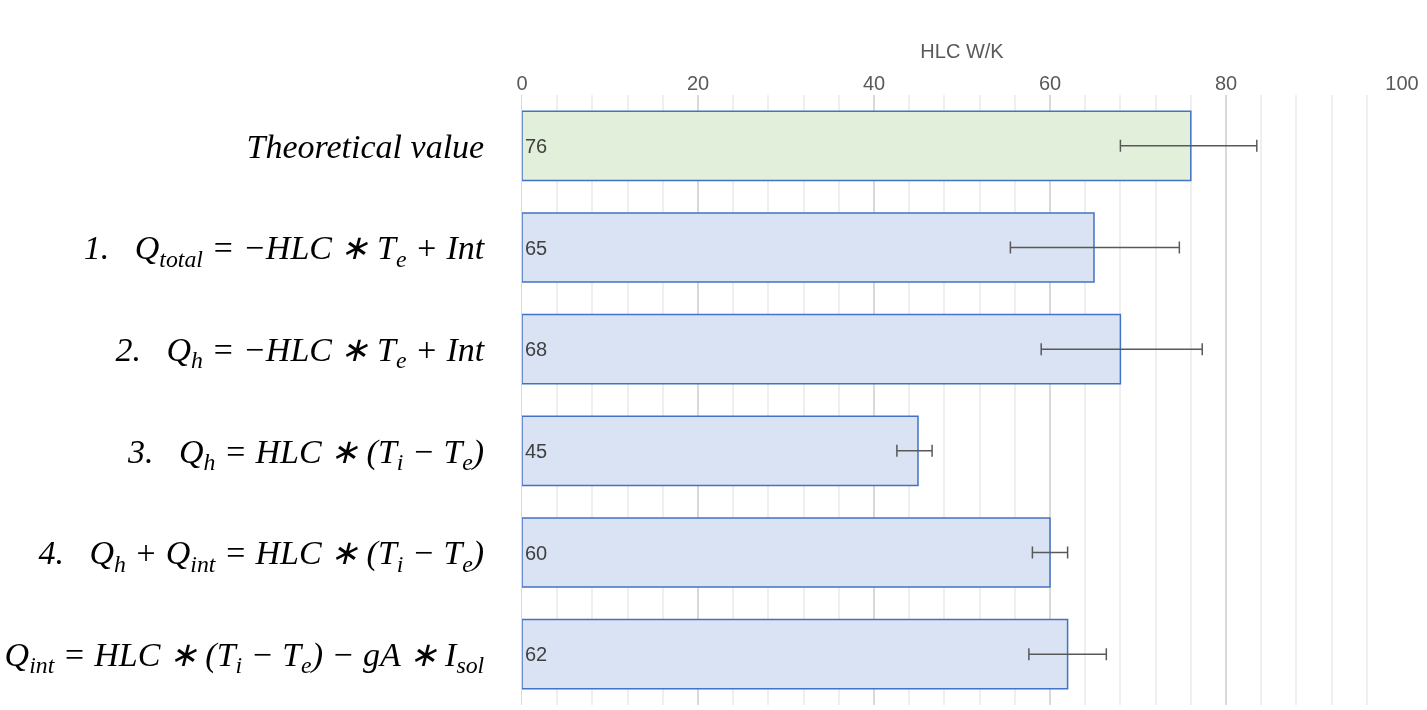 This screenshot has height=710, width=1427. What do you see at coordinates (536, 654) in the screenshot?
I see `data-label: 62` at bounding box center [536, 654].